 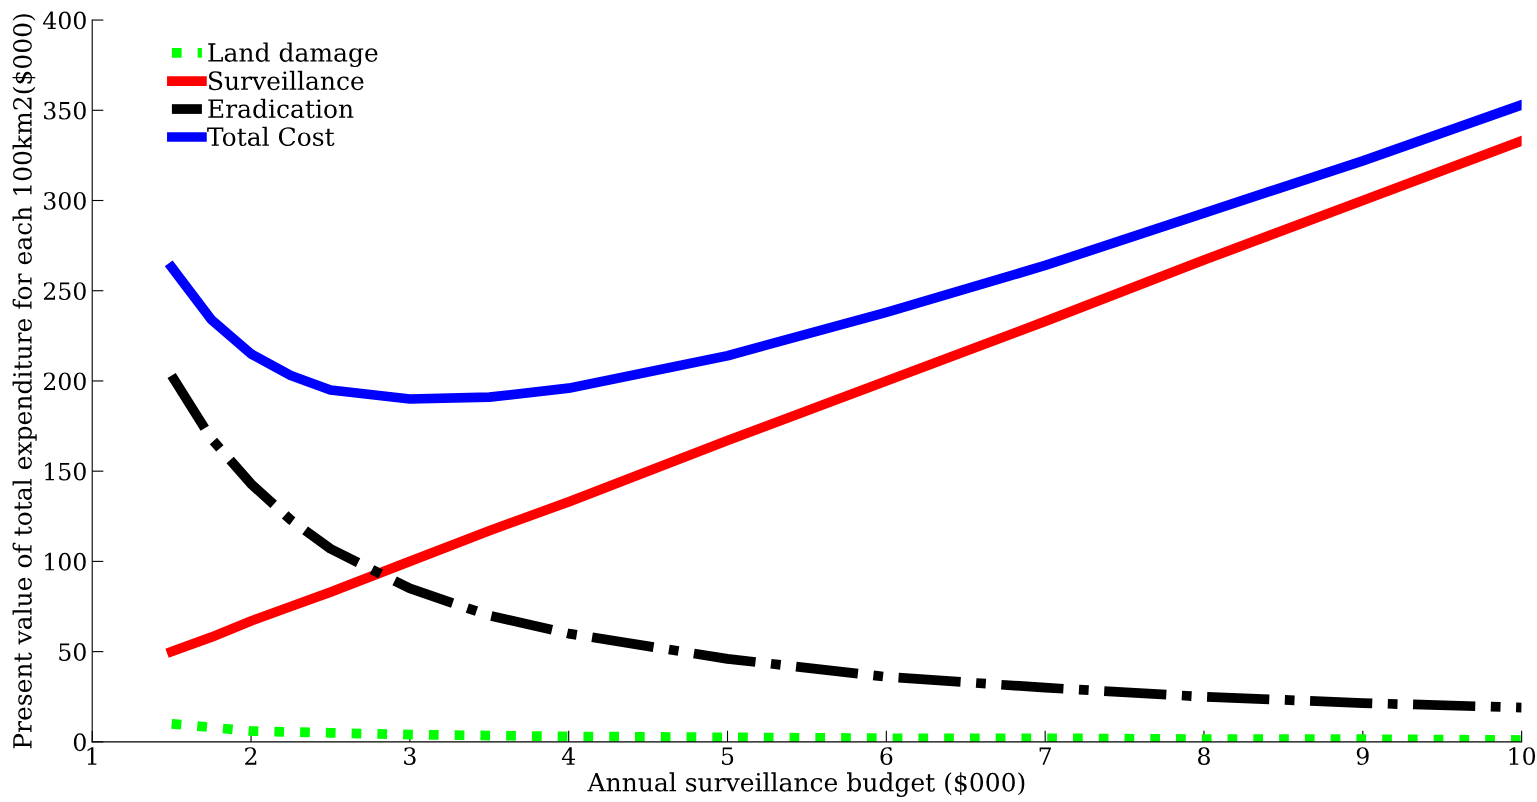 What do you see at coordinates (65, 200) in the screenshot?
I see `y-tick-label: 300` at bounding box center [65, 200].